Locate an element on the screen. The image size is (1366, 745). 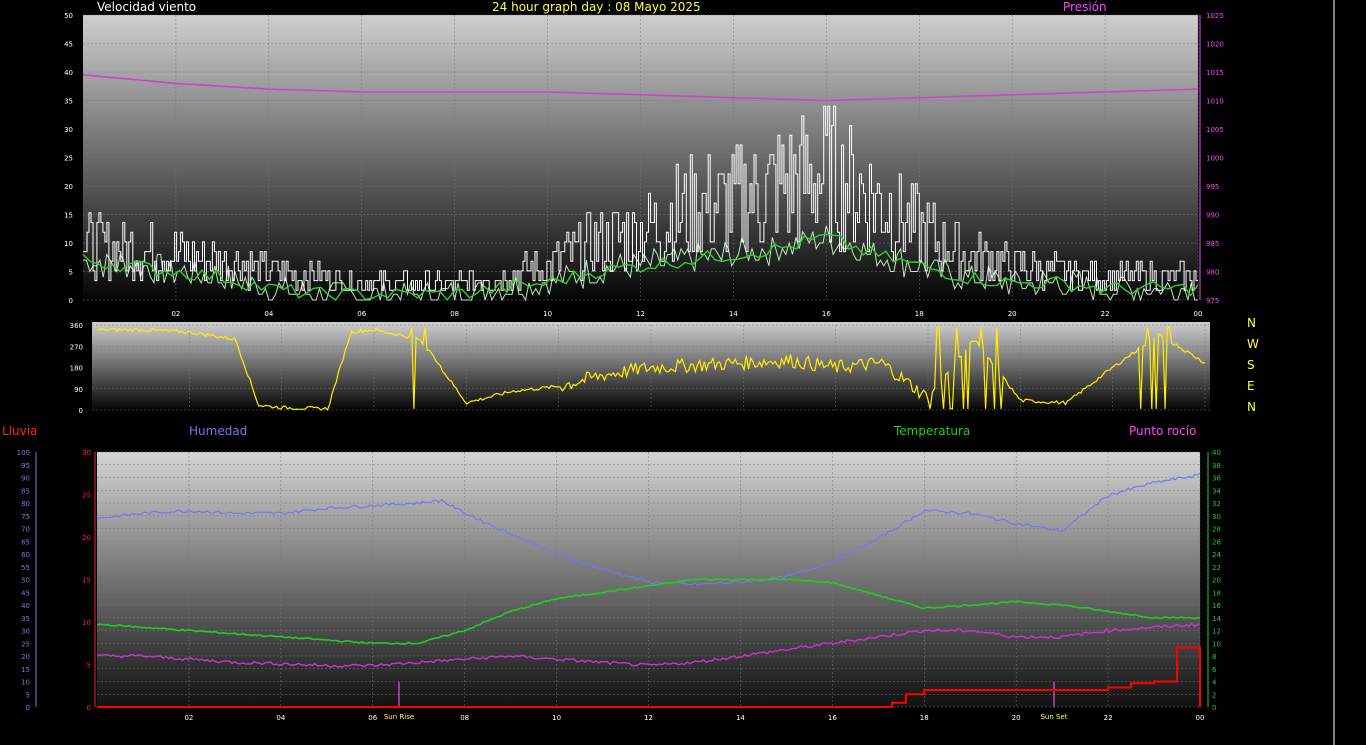
temperature-y-tick: 0 is located at coordinates (1214, 708).